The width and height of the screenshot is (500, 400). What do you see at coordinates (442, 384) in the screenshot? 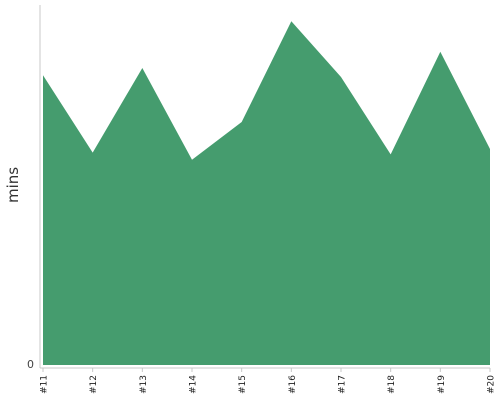
I see `x-tick-label: #19` at bounding box center [442, 384].